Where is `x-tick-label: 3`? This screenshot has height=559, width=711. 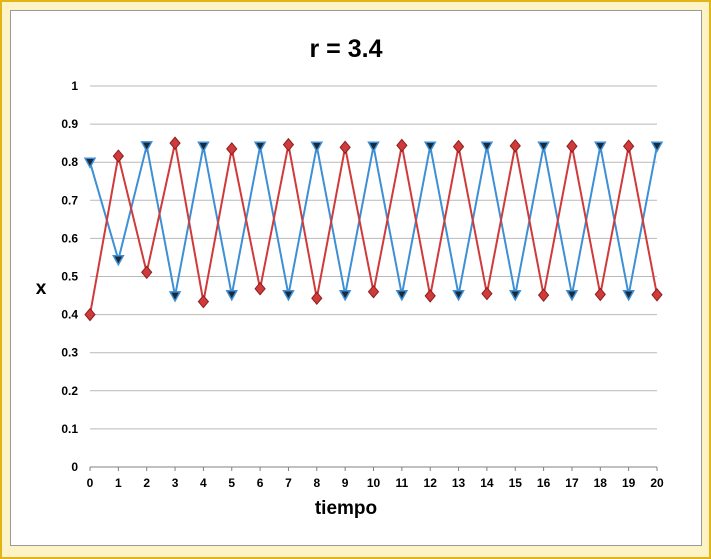
x-tick-label: 3 is located at coordinates (175, 483).